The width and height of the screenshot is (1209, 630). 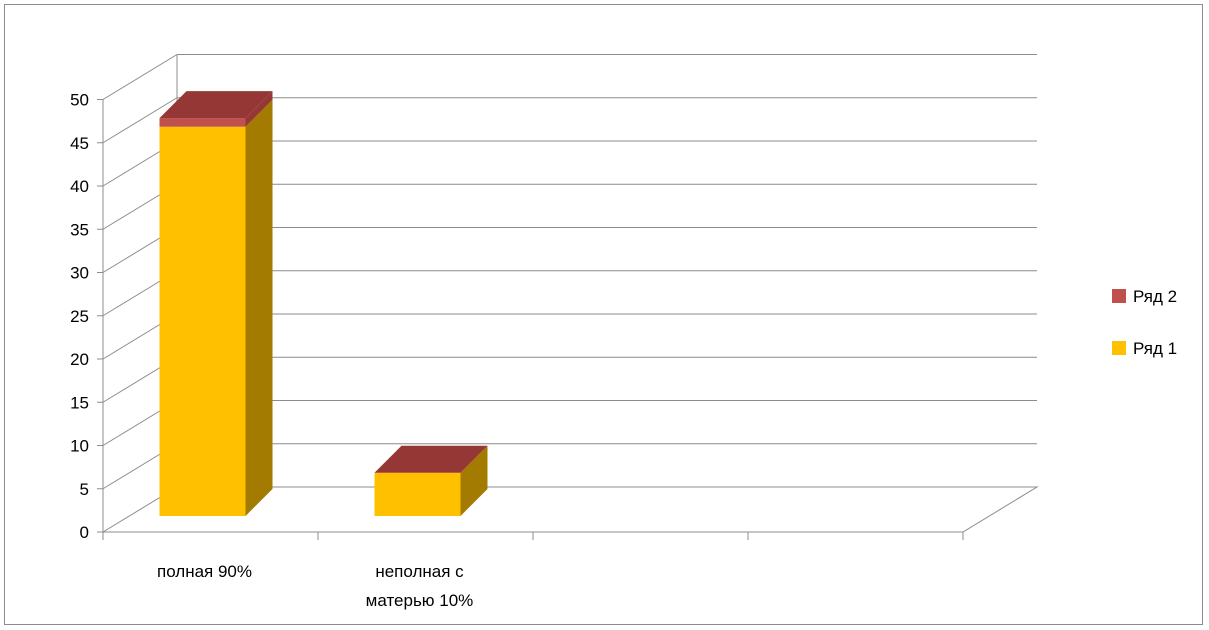 I want to click on legend-label-0: Ряд 2, so click(x=1155, y=296).